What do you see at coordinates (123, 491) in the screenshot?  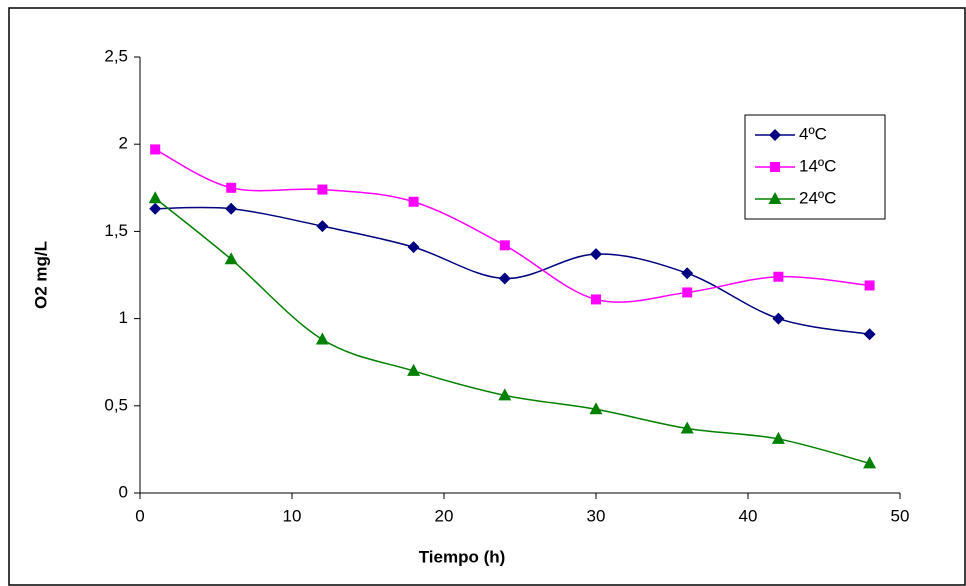 I see `y-tick-label: 0` at bounding box center [123, 491].